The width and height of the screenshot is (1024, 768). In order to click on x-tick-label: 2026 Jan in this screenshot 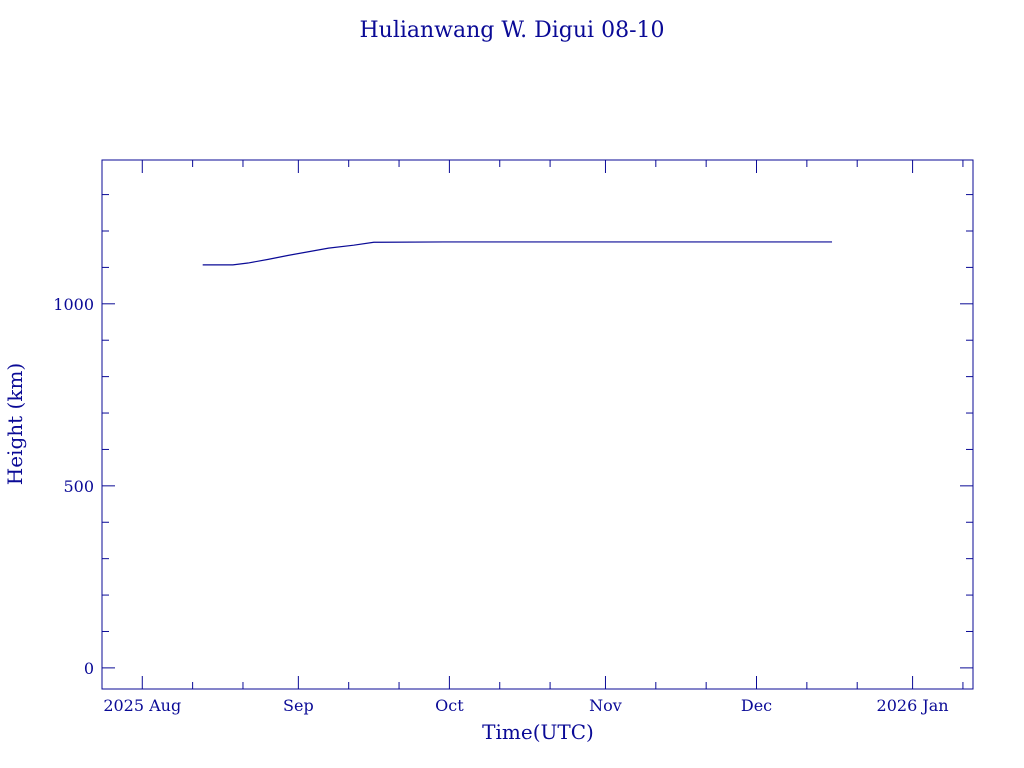, I will do `click(913, 705)`.